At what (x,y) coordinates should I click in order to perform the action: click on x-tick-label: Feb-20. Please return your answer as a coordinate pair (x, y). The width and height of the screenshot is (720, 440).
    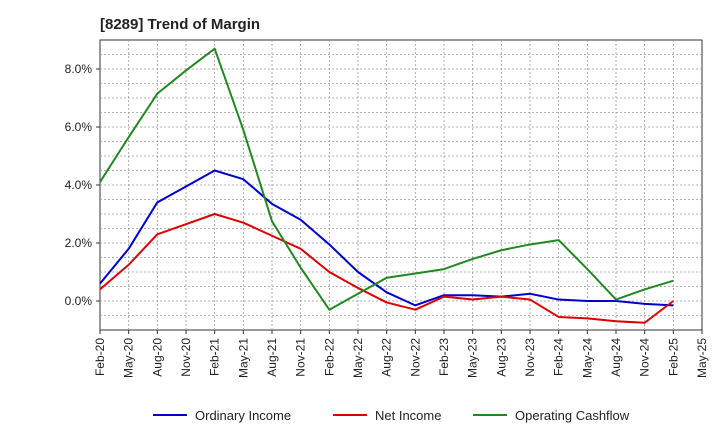
    Looking at the image, I should click on (100, 357).